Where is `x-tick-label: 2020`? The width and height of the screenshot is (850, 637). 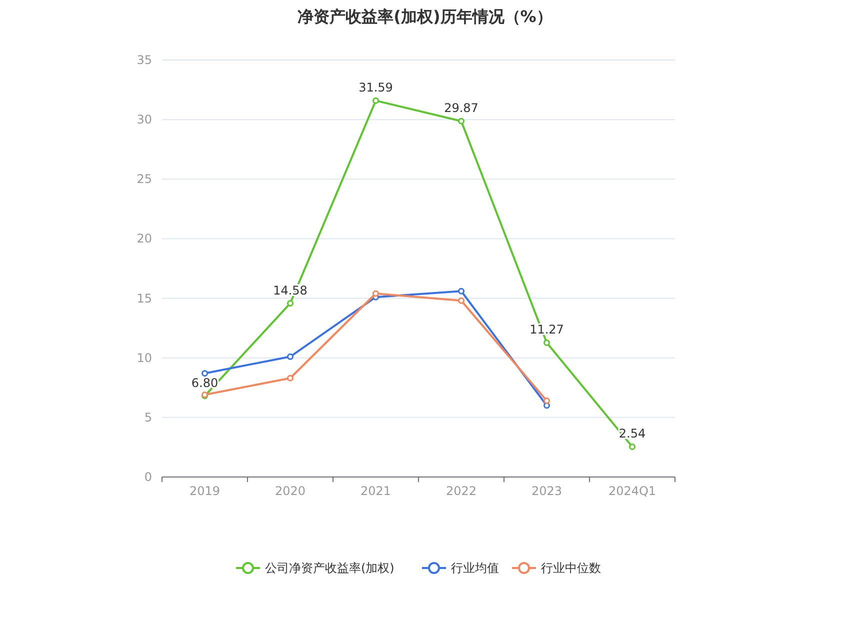
x-tick-label: 2020 is located at coordinates (290, 491).